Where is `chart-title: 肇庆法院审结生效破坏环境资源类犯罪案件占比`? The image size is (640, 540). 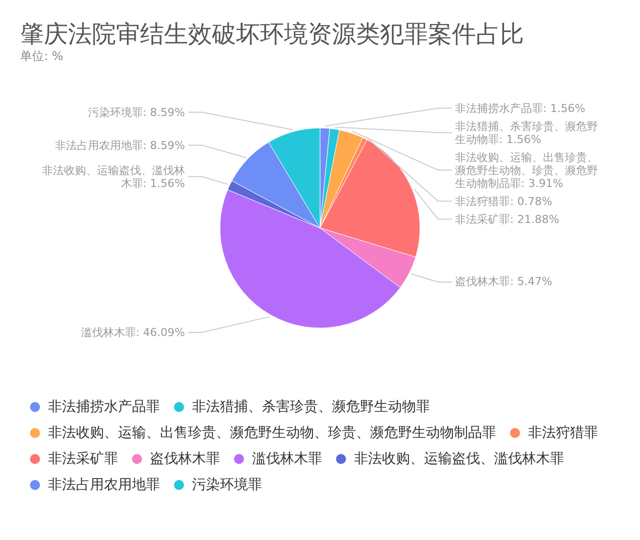 chart-title: 肇庆法院审结生效破坏环境资源类犯罪案件占比 is located at coordinates (272, 34).